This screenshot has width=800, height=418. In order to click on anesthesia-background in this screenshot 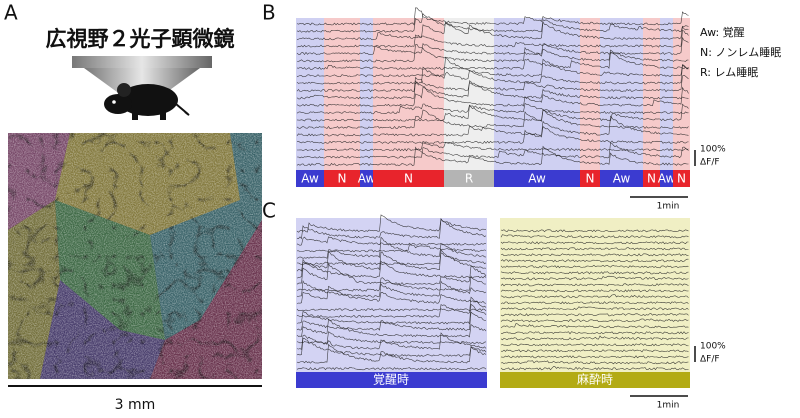, I will do `click(595, 295)`.